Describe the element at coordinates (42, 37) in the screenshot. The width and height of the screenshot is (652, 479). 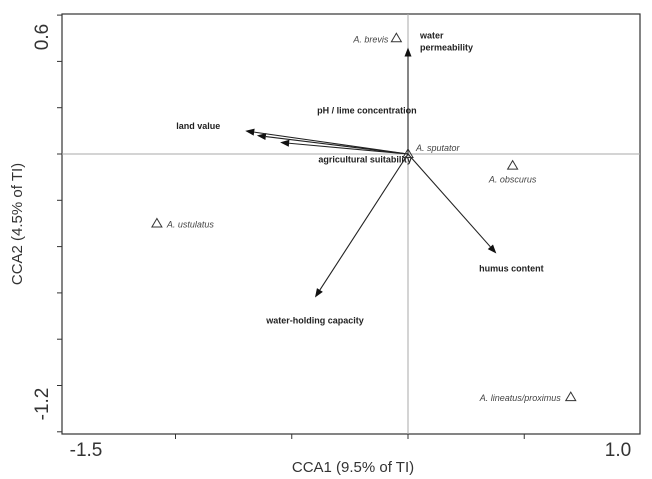
I see `y-tick-label-max: 0.6` at that location.